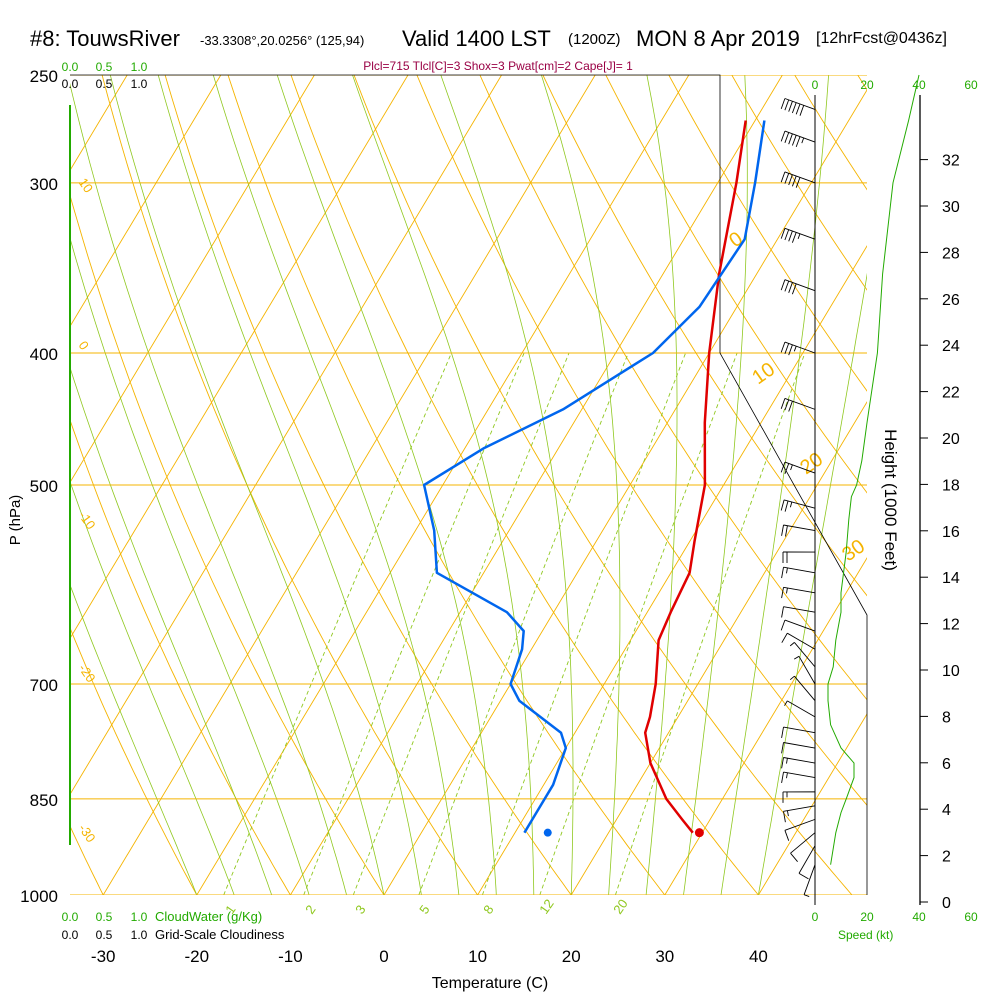  I want to click on temperature-tick-label: 20, so click(571, 956).